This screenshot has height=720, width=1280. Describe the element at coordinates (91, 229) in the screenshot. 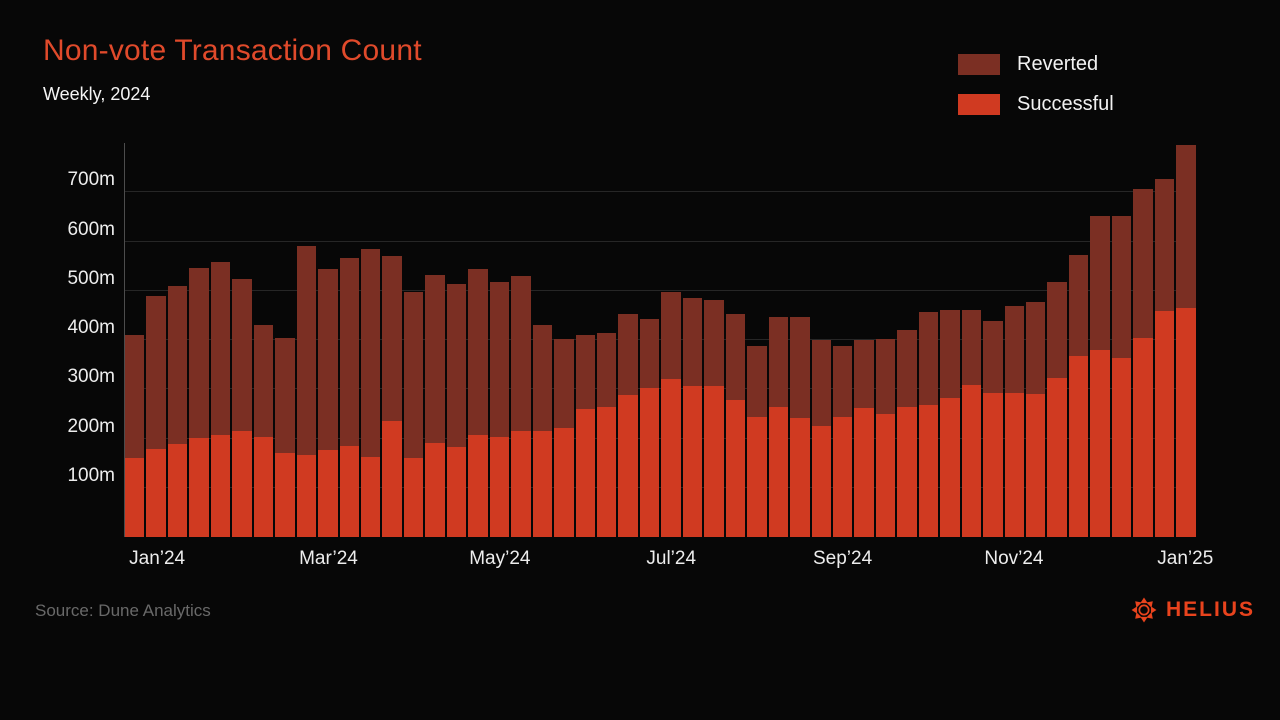

I see `y-axis-tick-label: 600m` at that location.